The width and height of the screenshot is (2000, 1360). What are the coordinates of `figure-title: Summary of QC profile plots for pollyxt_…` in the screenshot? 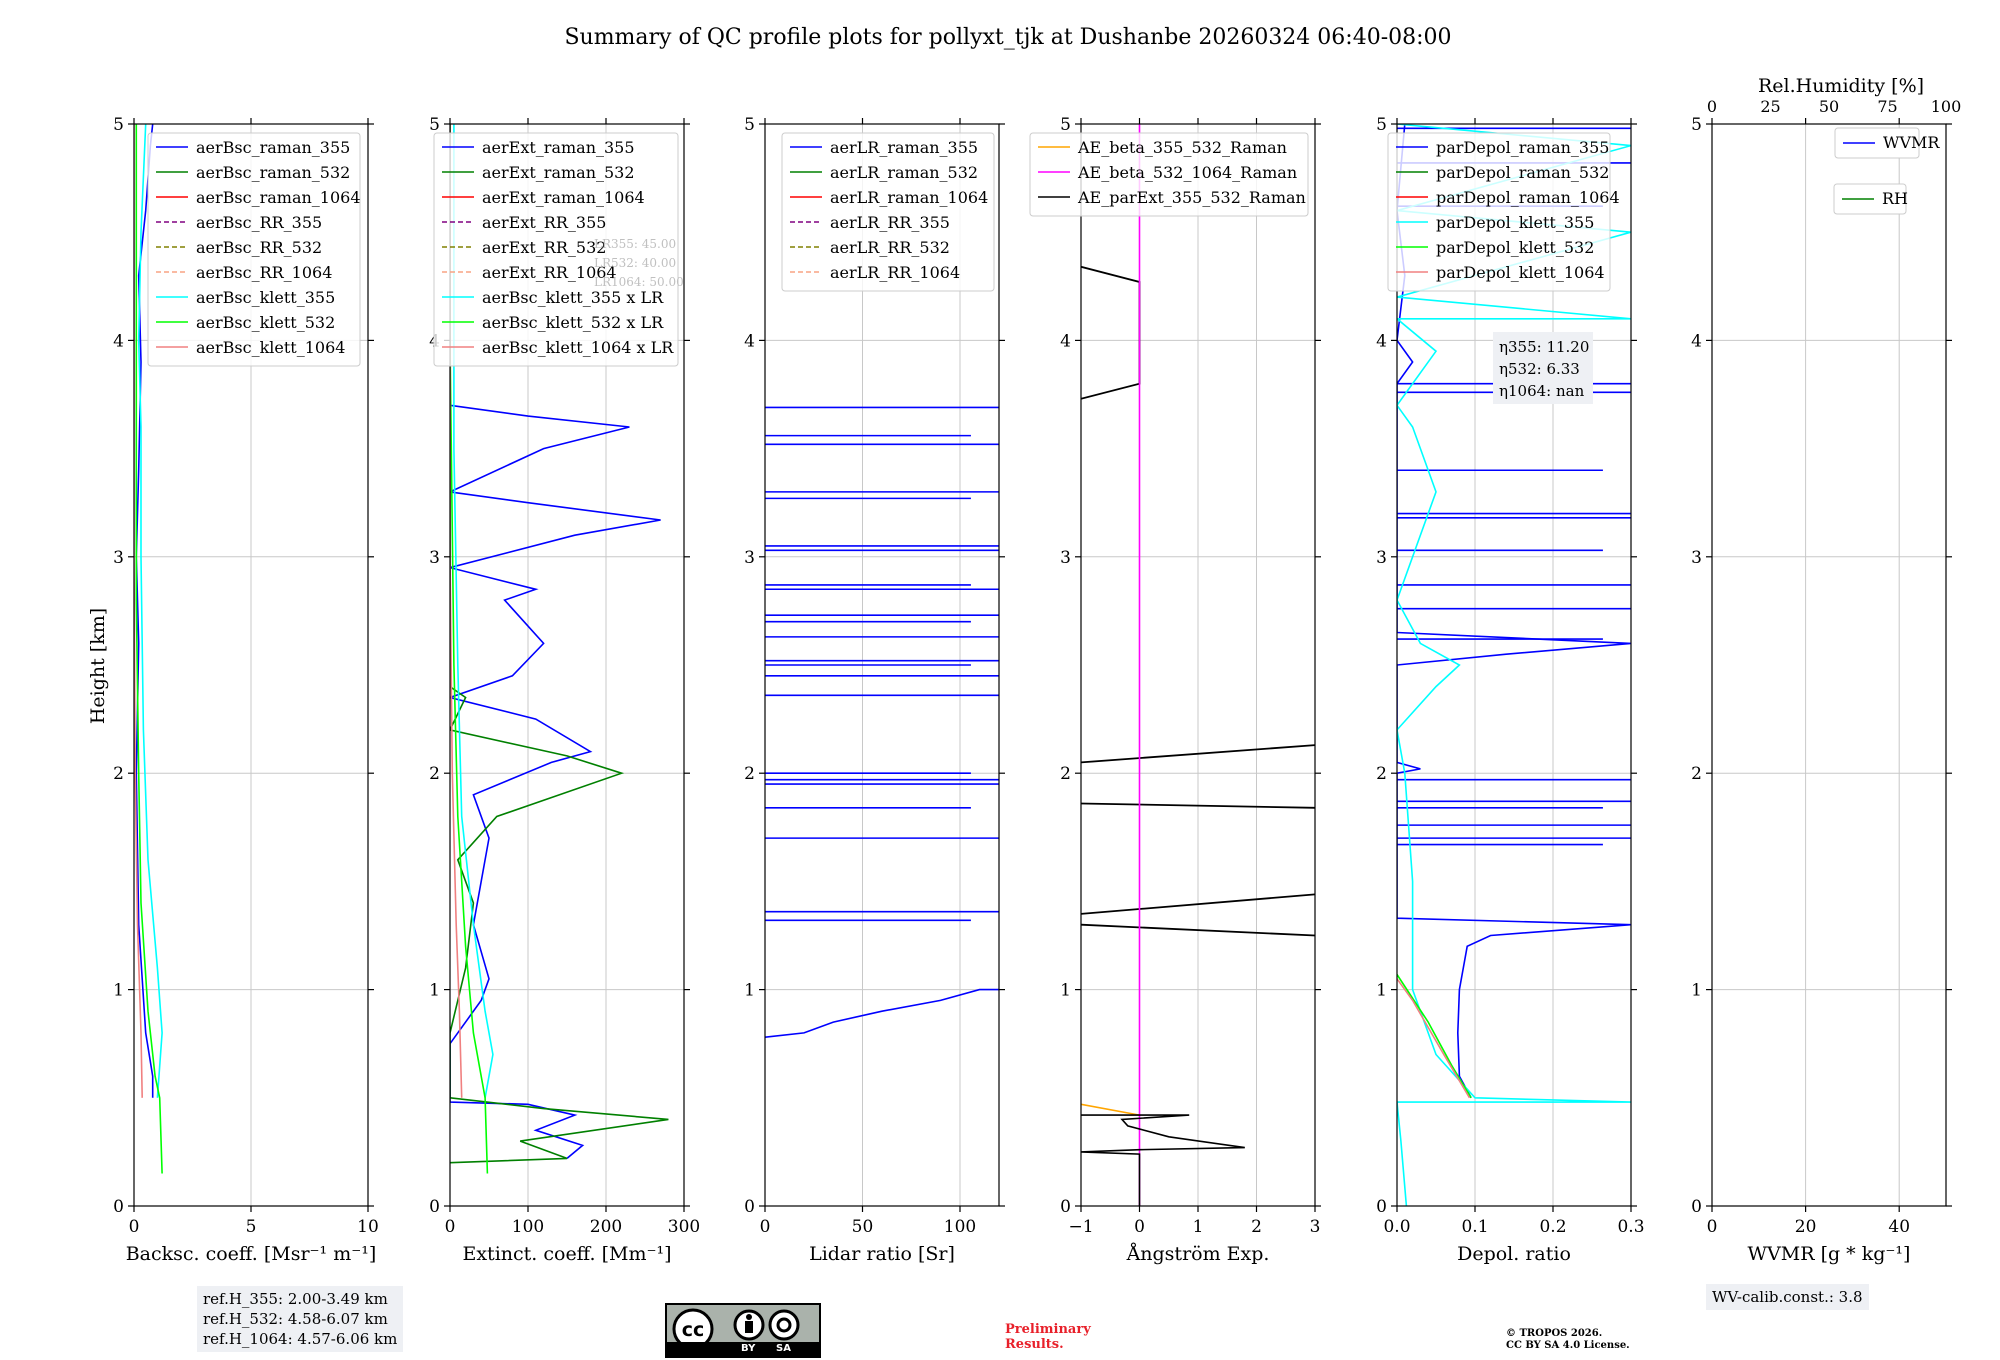 It's located at (1007, 37).